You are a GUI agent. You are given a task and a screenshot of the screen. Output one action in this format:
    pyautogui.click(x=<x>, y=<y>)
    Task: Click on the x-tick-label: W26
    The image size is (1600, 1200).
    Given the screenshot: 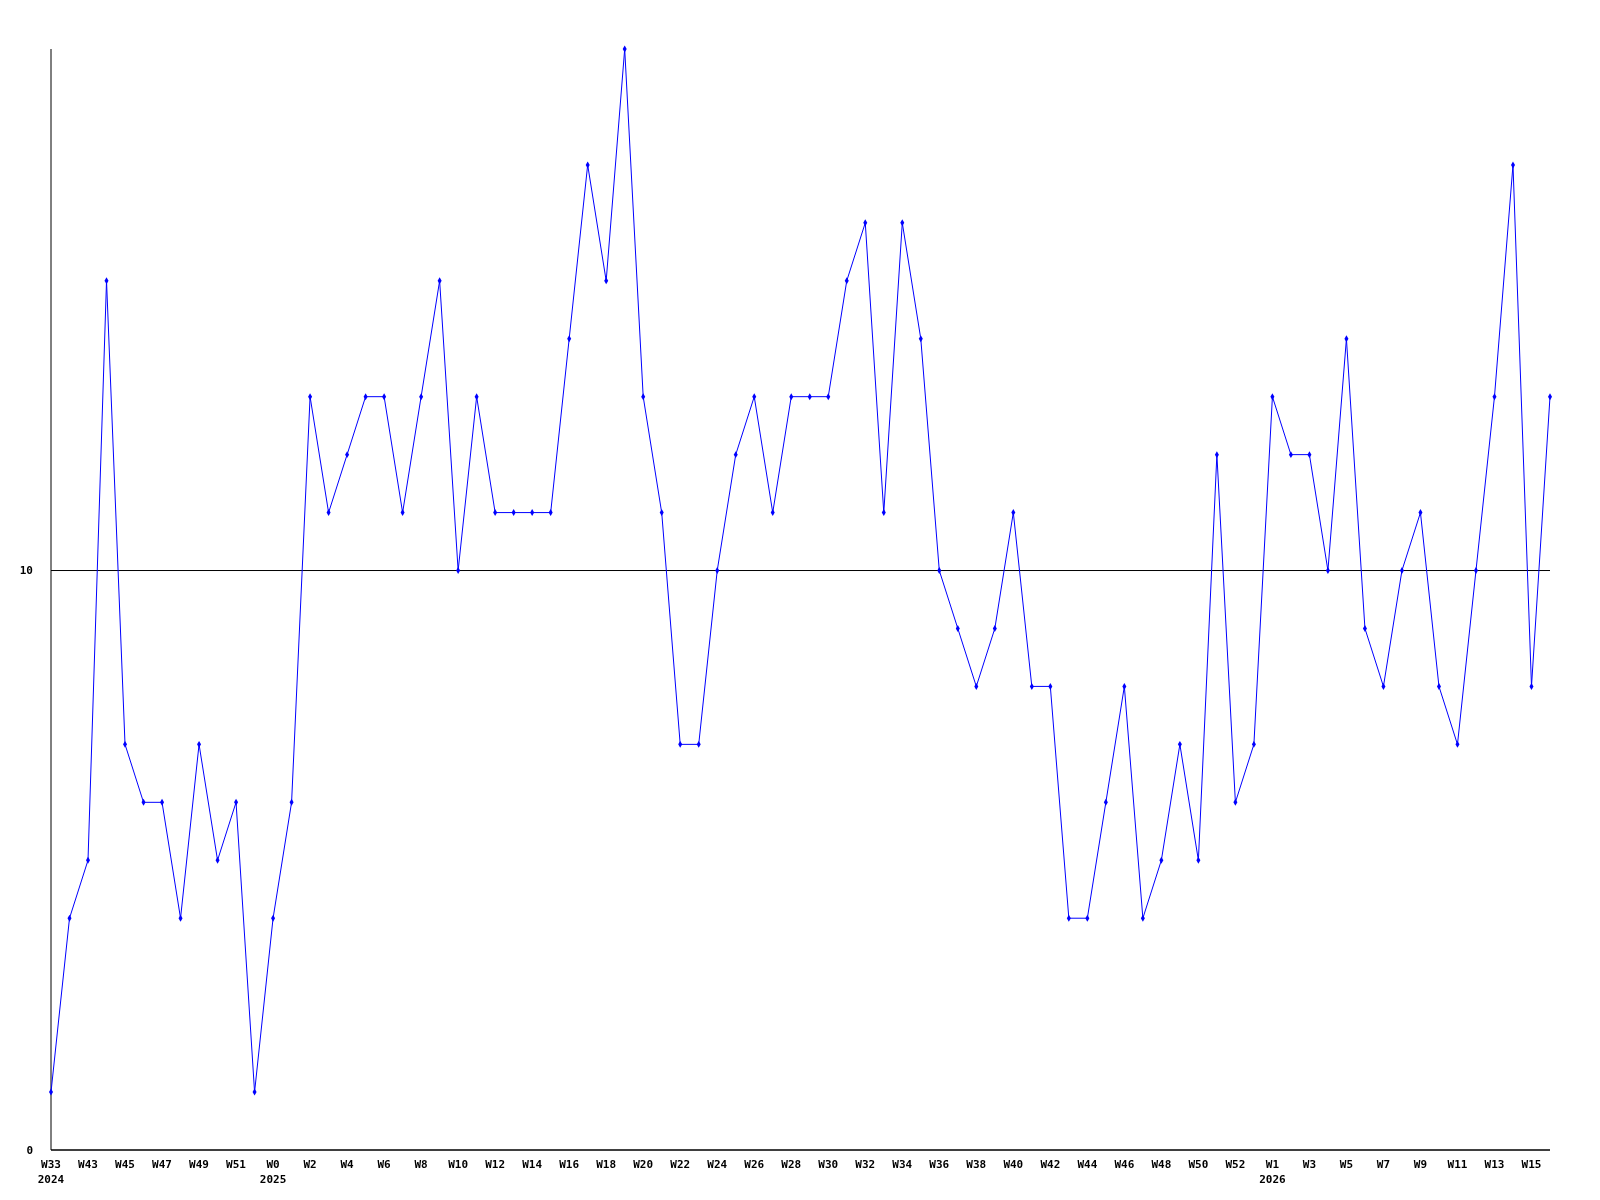 What is the action you would take?
    pyautogui.click(x=754, y=1164)
    